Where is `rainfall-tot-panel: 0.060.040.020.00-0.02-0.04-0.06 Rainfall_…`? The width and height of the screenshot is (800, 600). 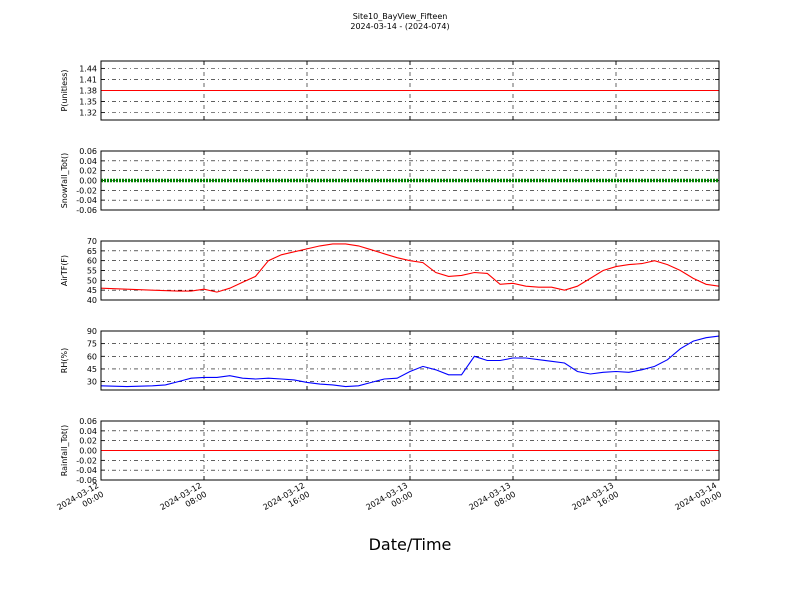 rainfall-tot-panel: 0.060.040.020.00-0.02-0.04-0.06 Rainfall_… is located at coordinates (390, 451).